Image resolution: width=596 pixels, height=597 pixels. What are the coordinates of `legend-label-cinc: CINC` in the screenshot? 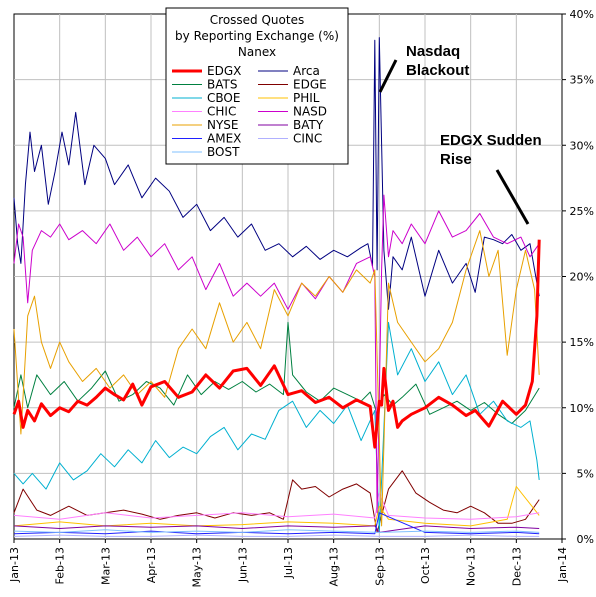 It's located at (307, 139).